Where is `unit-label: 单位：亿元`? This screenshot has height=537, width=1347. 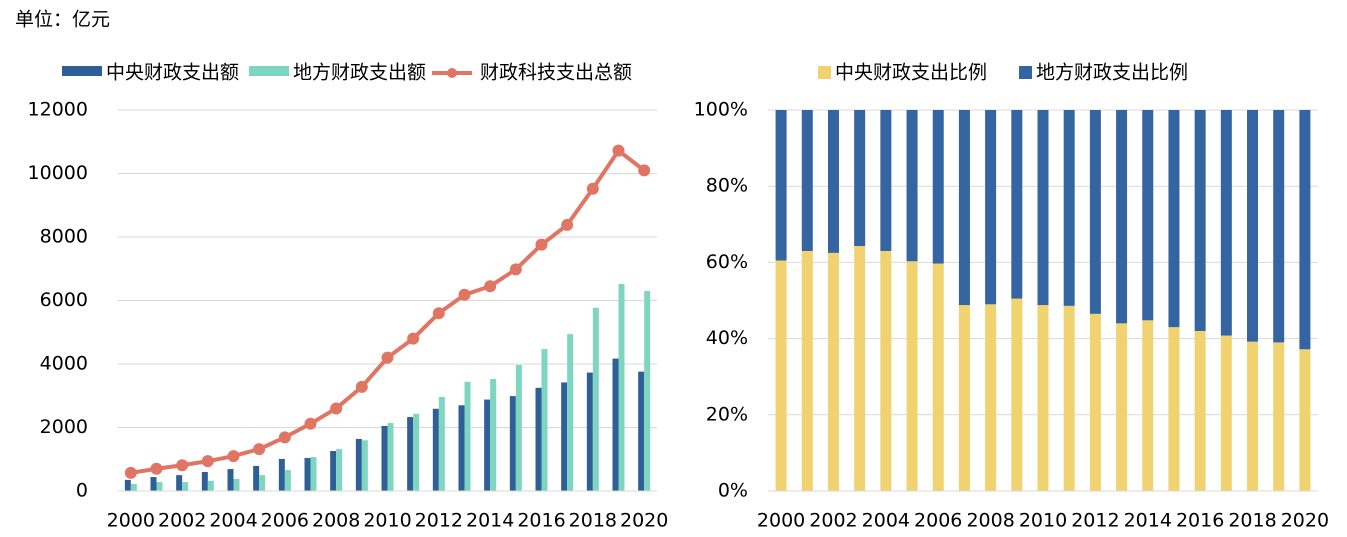 unit-label: 单位：亿元 is located at coordinates (62, 20).